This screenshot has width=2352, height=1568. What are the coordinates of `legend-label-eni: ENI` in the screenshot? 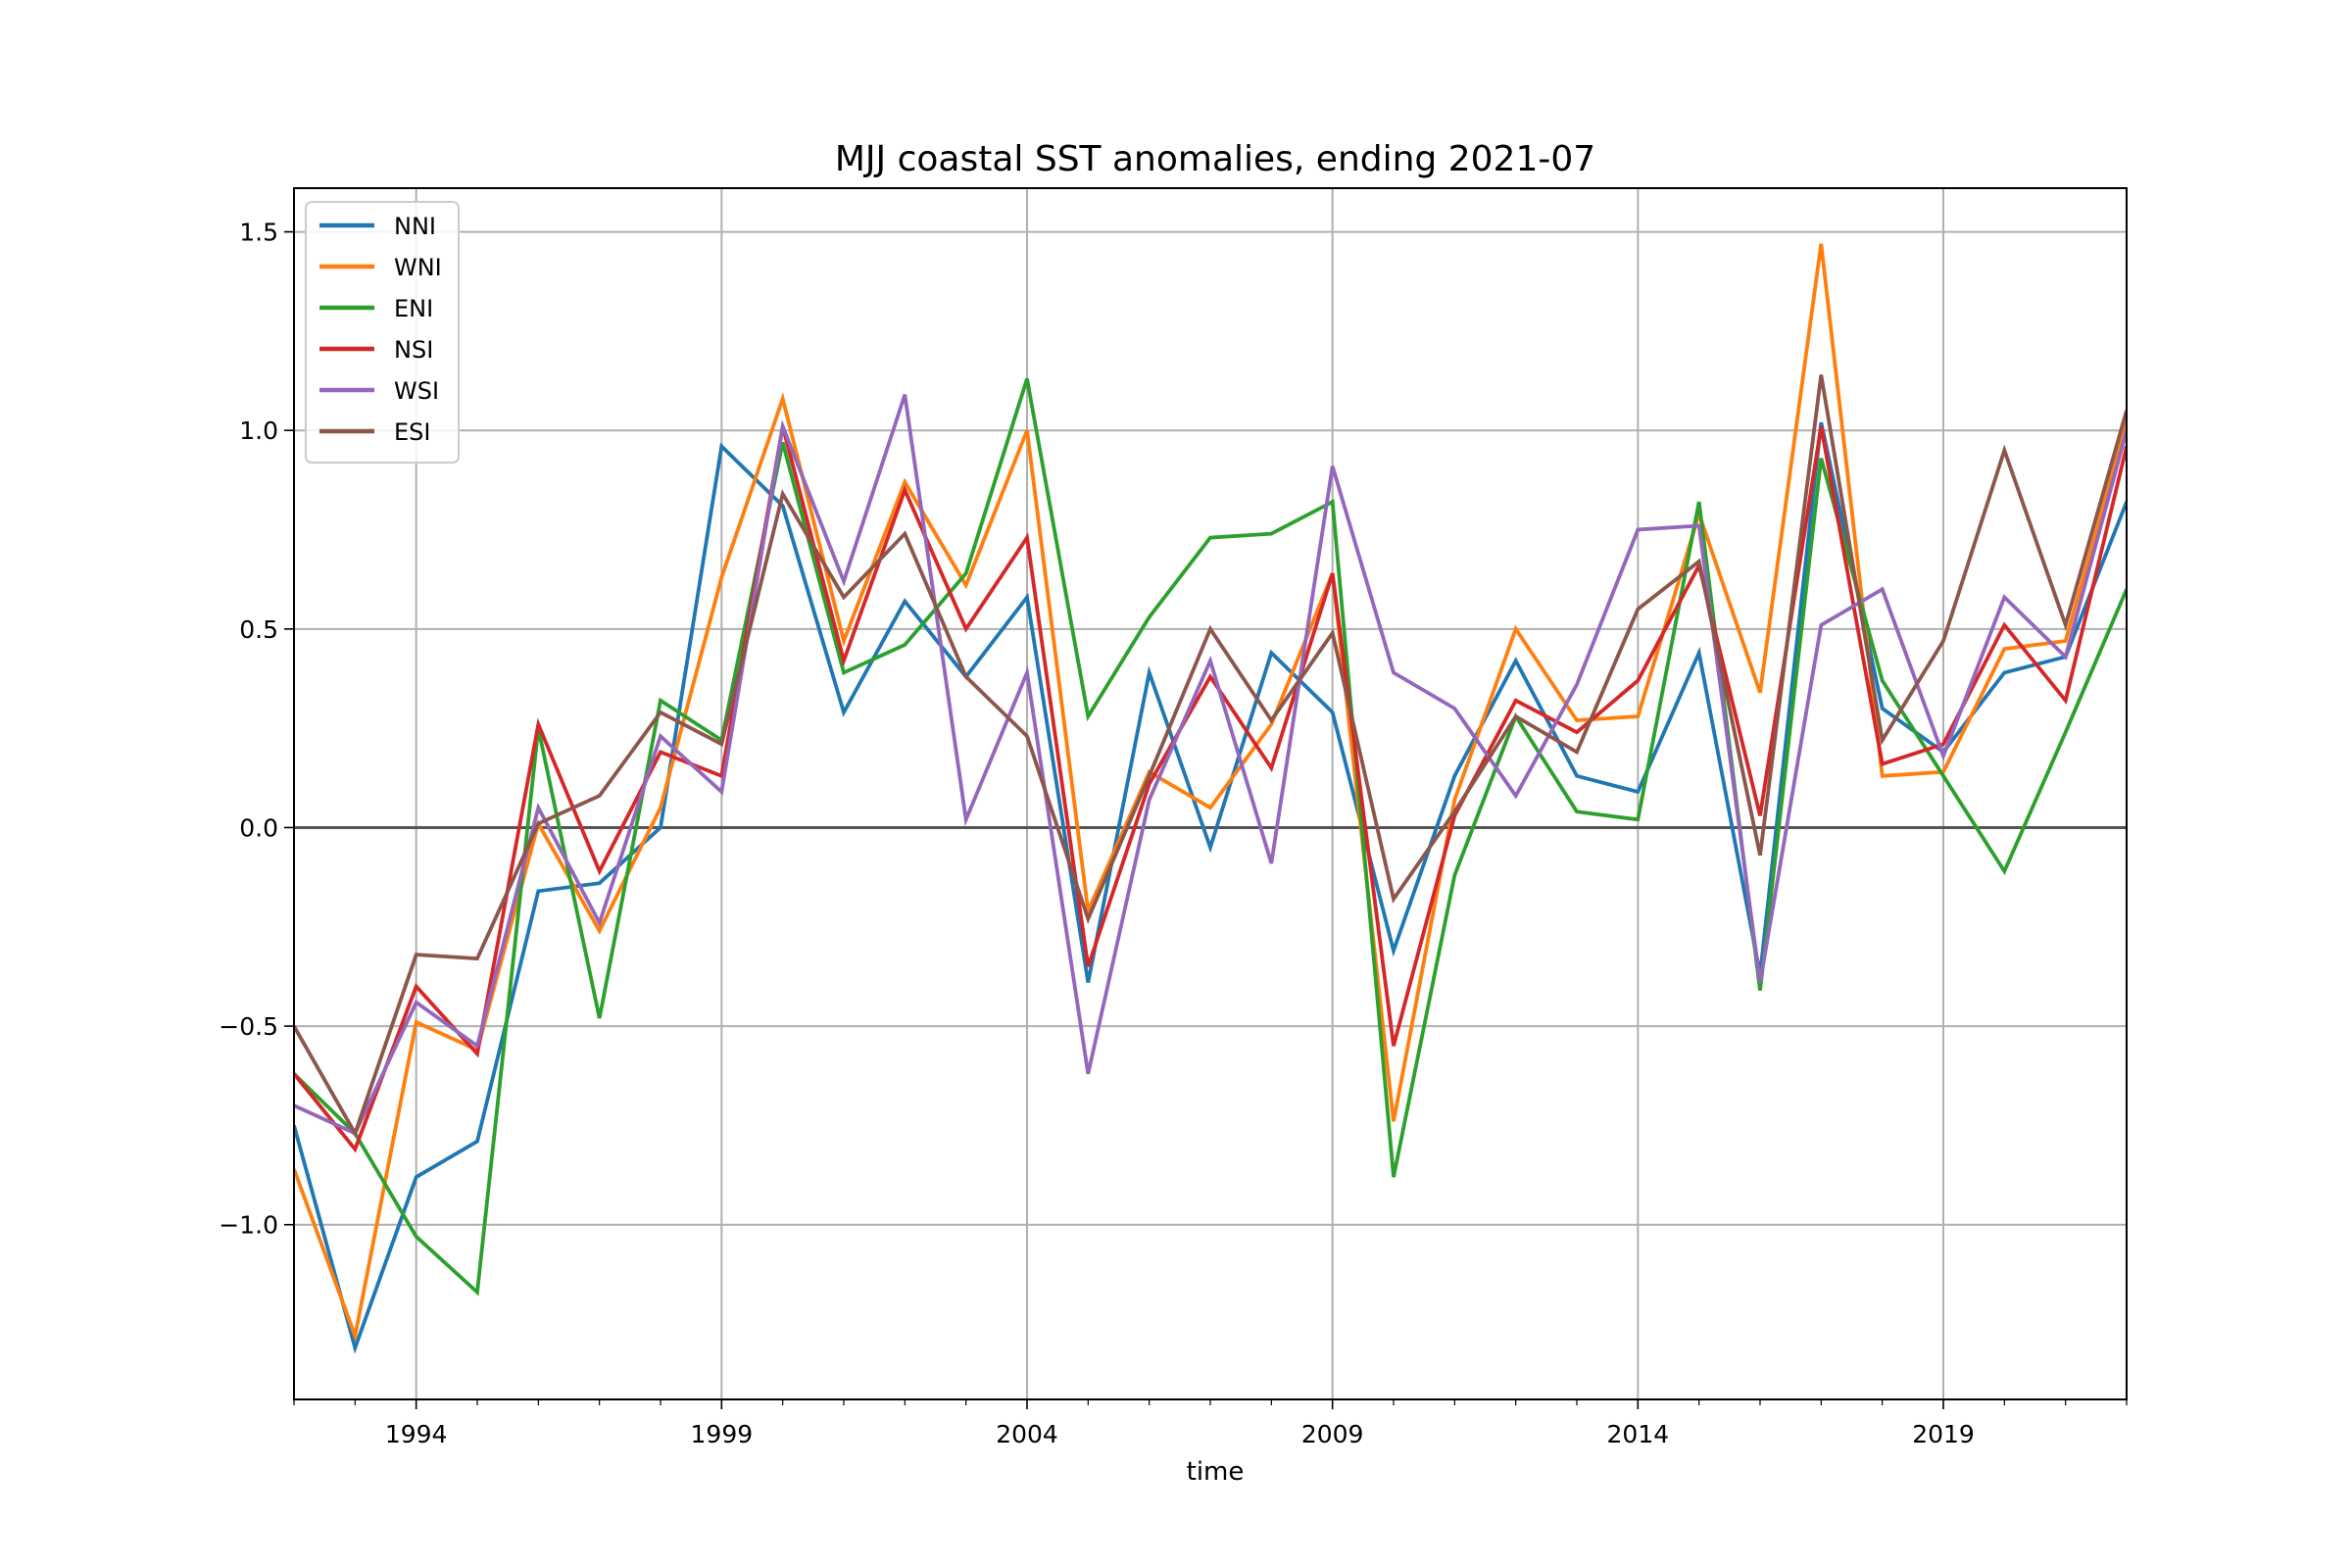 It's located at (413, 308).